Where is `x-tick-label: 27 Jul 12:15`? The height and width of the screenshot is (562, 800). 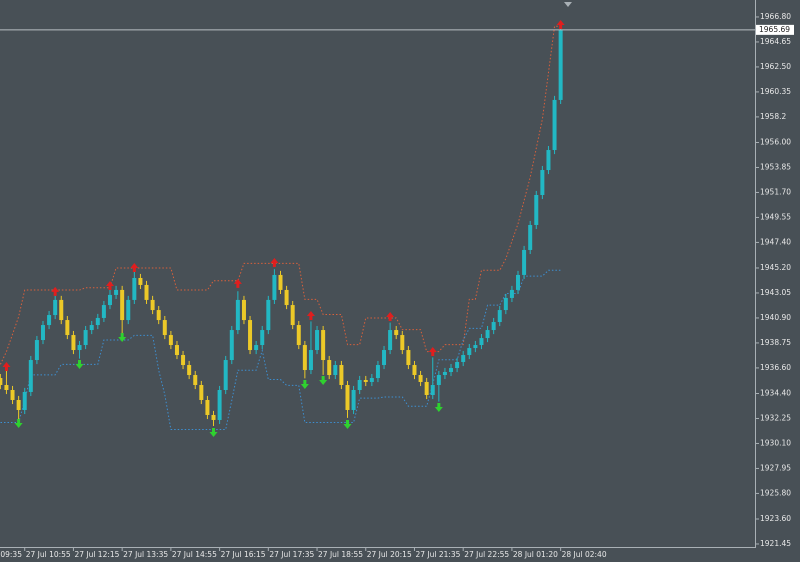
x-tick-label: 27 Jul 12:15 is located at coordinates (96, 554).